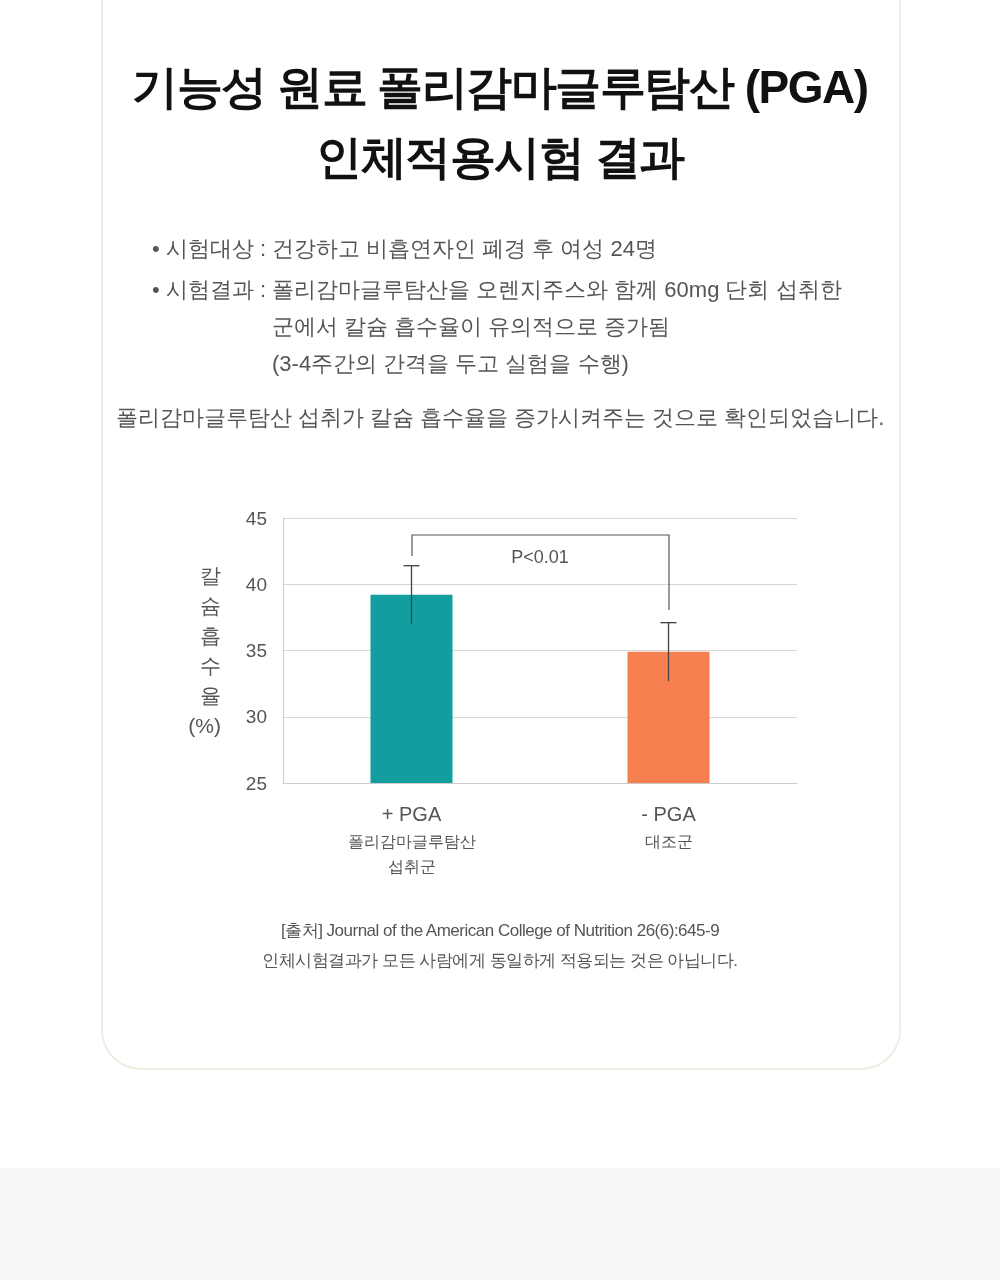 Image resolution: width=1000 pixels, height=1280 pixels. I want to click on text: • 시험결과 : 폴리감마글루탐산을 오렌지주스와 함께 60mg 단회 섭취한 군에서 칼슘 흡수율이 유의적으로 증가됨 (3-4주간의 간격을 두고 실험을 수행), so click(497, 327).